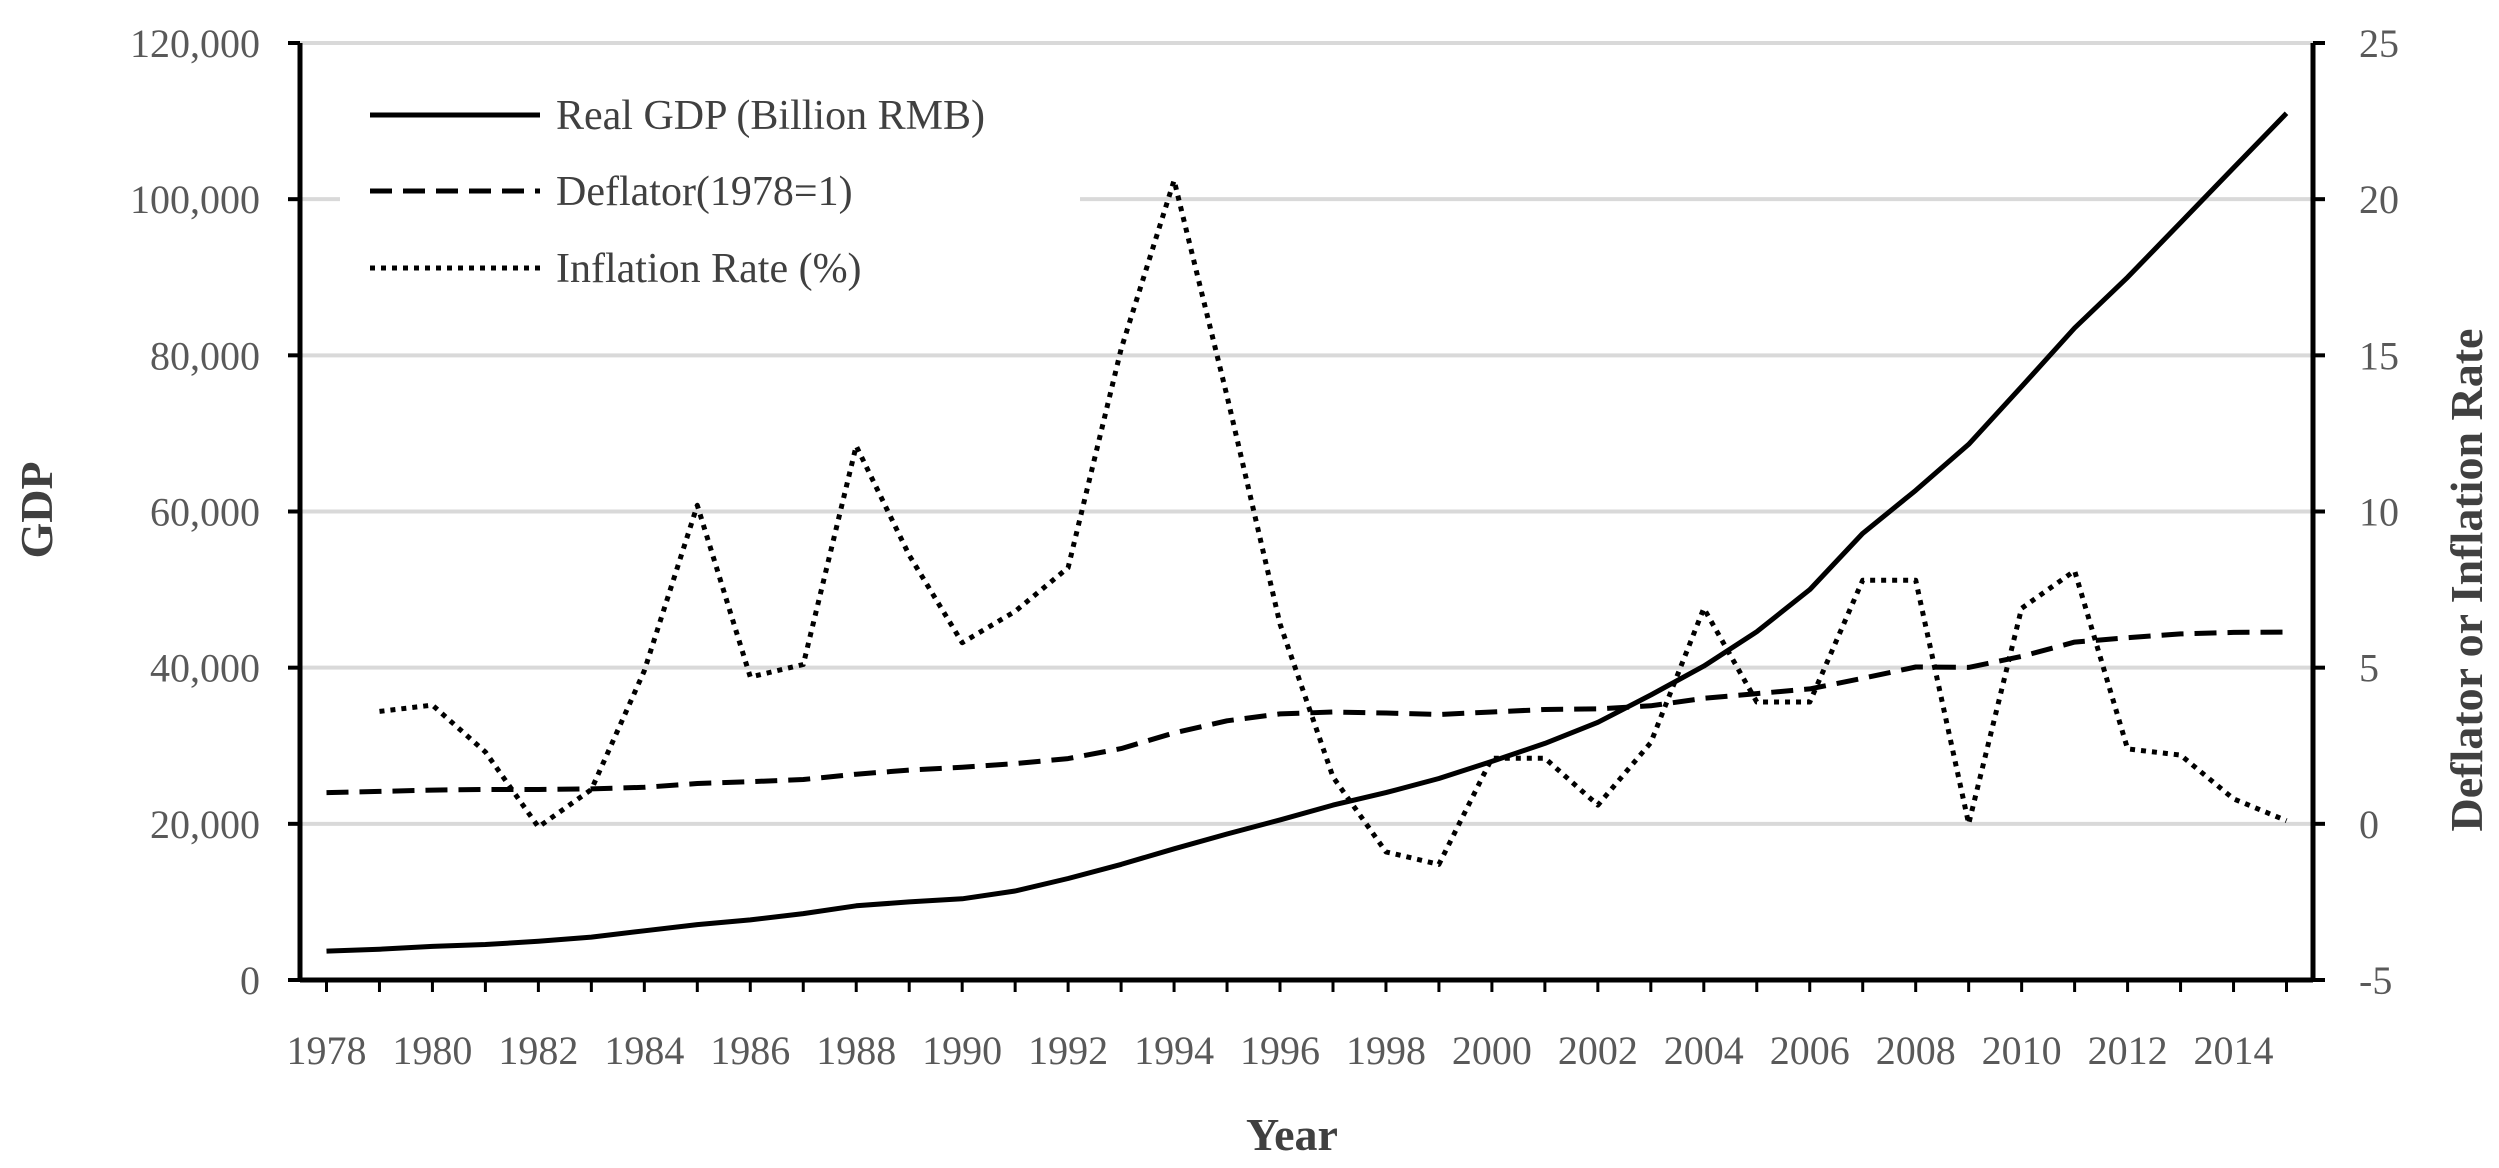 The image size is (2499, 1168). Describe the element at coordinates (1598, 1050) in the screenshot. I see `x-tick-label-12: 2002` at that location.